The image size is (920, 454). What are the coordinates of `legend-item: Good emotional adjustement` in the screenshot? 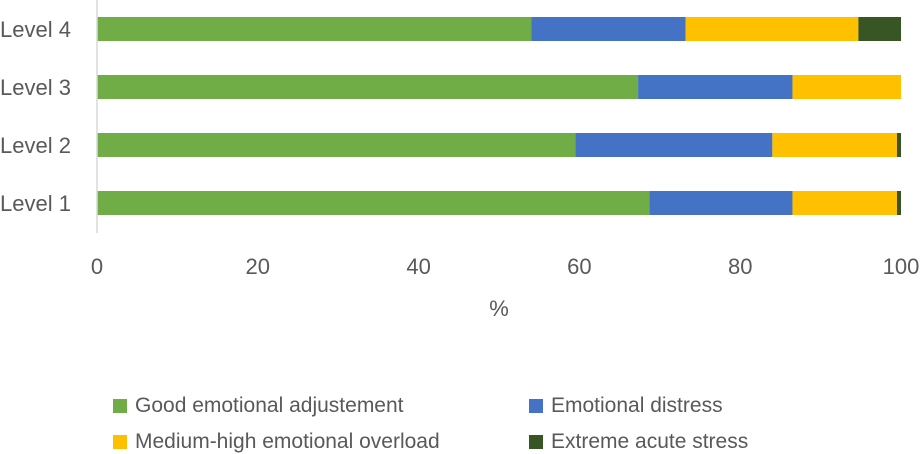 It's located at (258, 406).